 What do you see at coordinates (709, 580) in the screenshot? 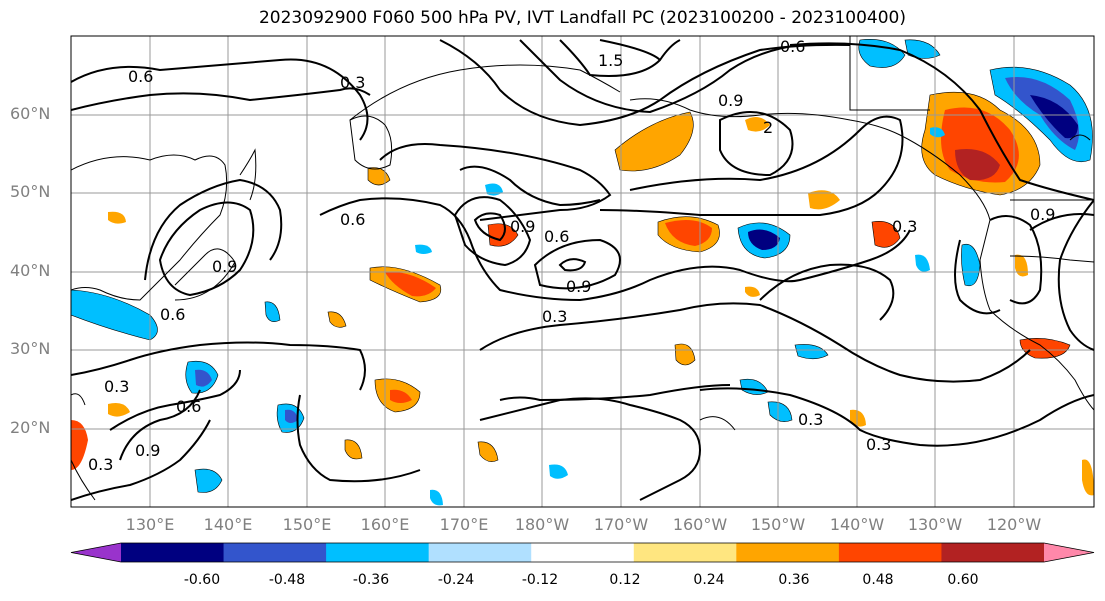
I see `colorbar-tick-label: 0.24` at bounding box center [709, 580].